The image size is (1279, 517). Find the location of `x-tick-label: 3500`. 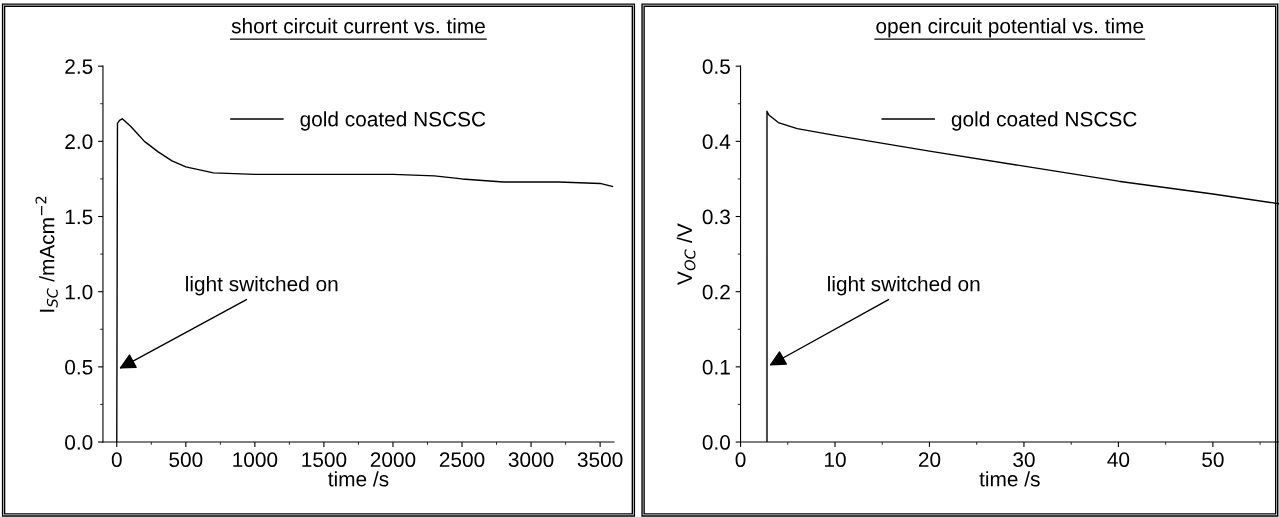

x-tick-label: 3500 is located at coordinates (600, 460).